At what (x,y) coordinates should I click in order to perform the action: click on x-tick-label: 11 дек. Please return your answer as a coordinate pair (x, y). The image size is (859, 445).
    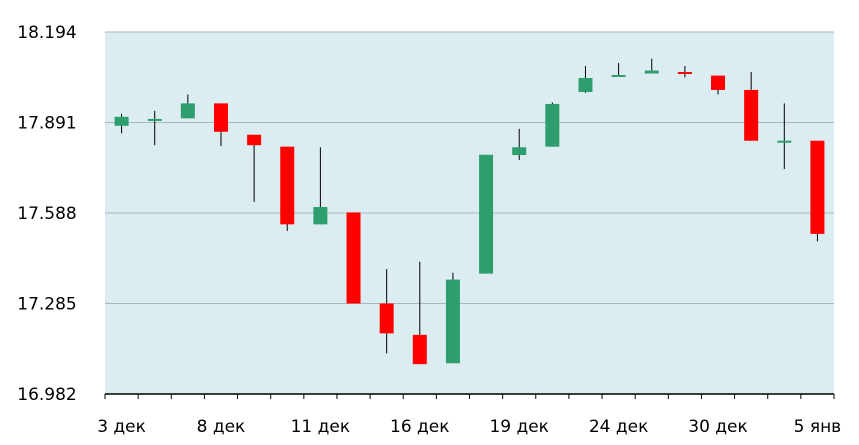
    Looking at the image, I should click on (321, 427).